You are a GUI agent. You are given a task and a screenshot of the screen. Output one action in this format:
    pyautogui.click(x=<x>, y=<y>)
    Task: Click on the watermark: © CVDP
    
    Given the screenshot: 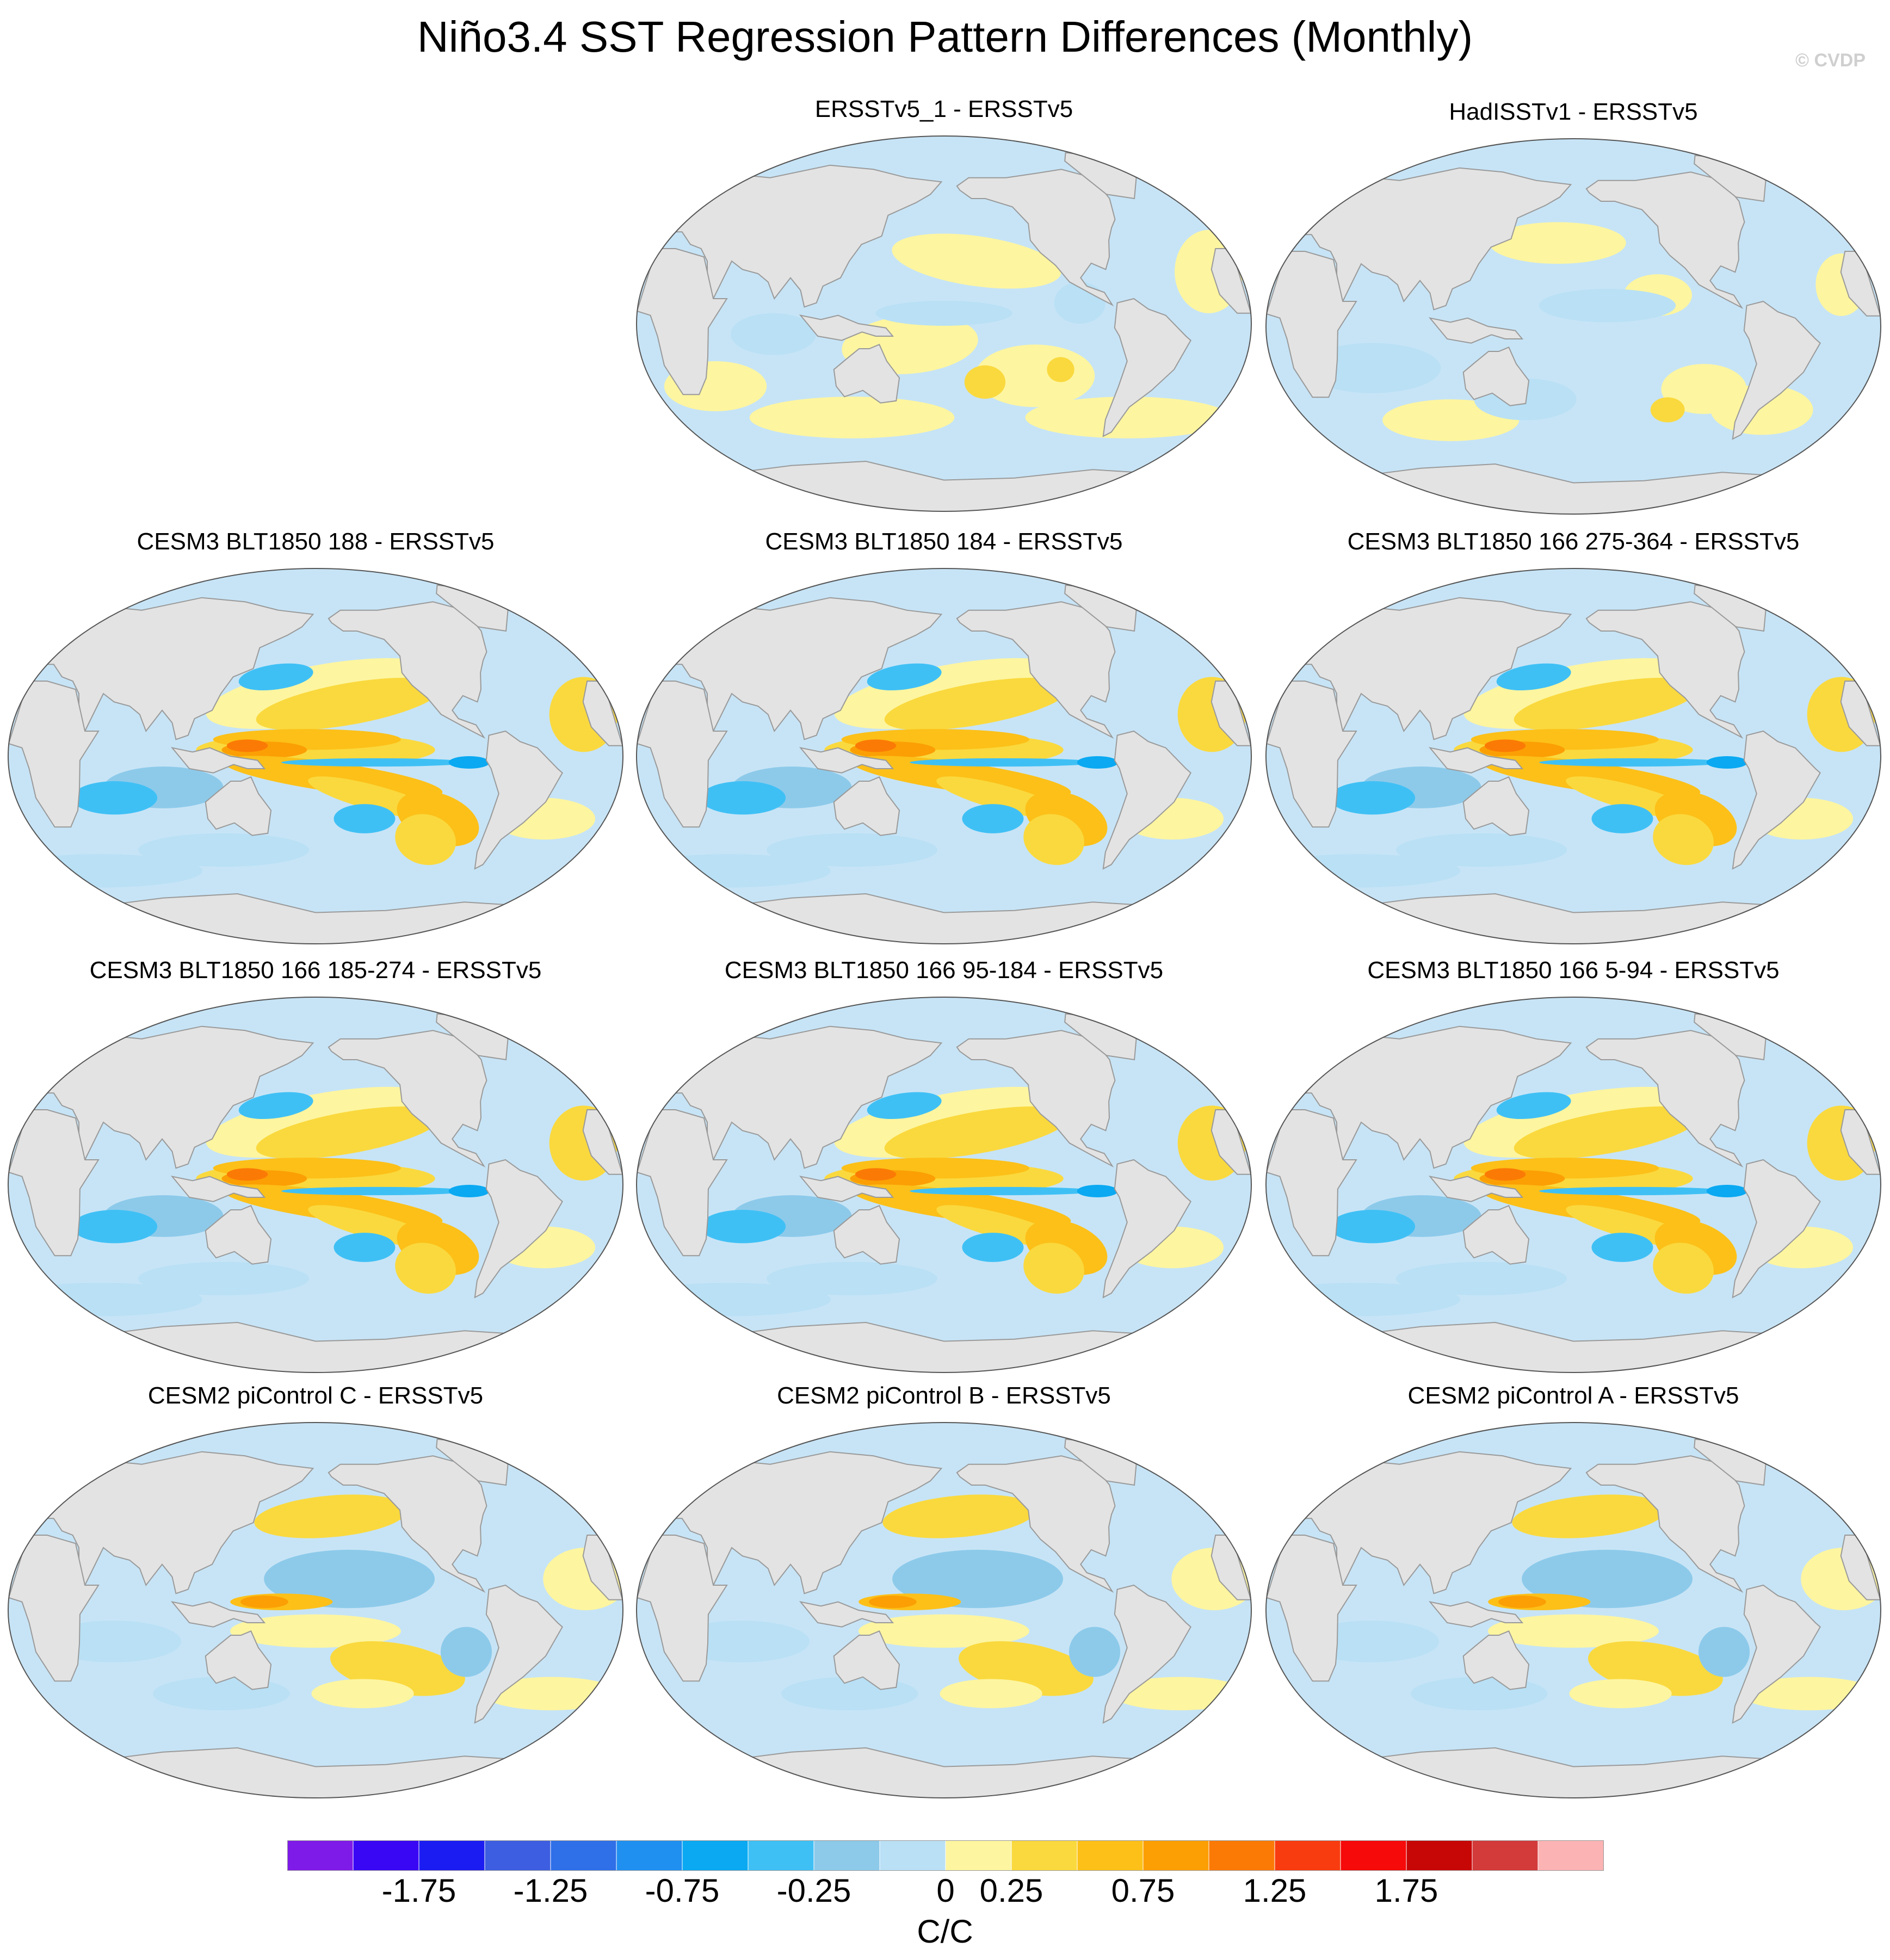 What is the action you would take?
    pyautogui.click(x=1830, y=60)
    